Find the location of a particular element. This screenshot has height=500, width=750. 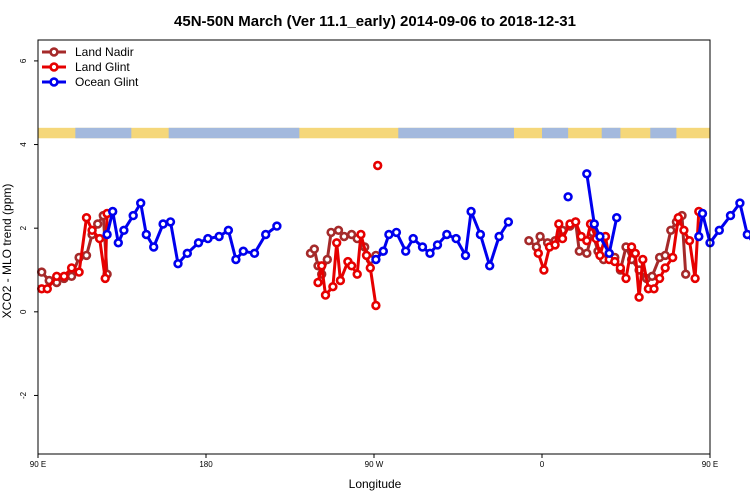

y-tick-label: 0 is located at coordinates (23, 311).